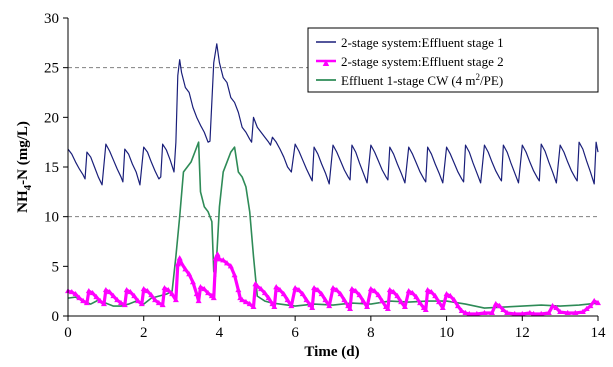 Image resolution: width=613 pixels, height=367 pixels. Describe the element at coordinates (220, 333) in the screenshot. I see `x-tick-label: 4` at that location.